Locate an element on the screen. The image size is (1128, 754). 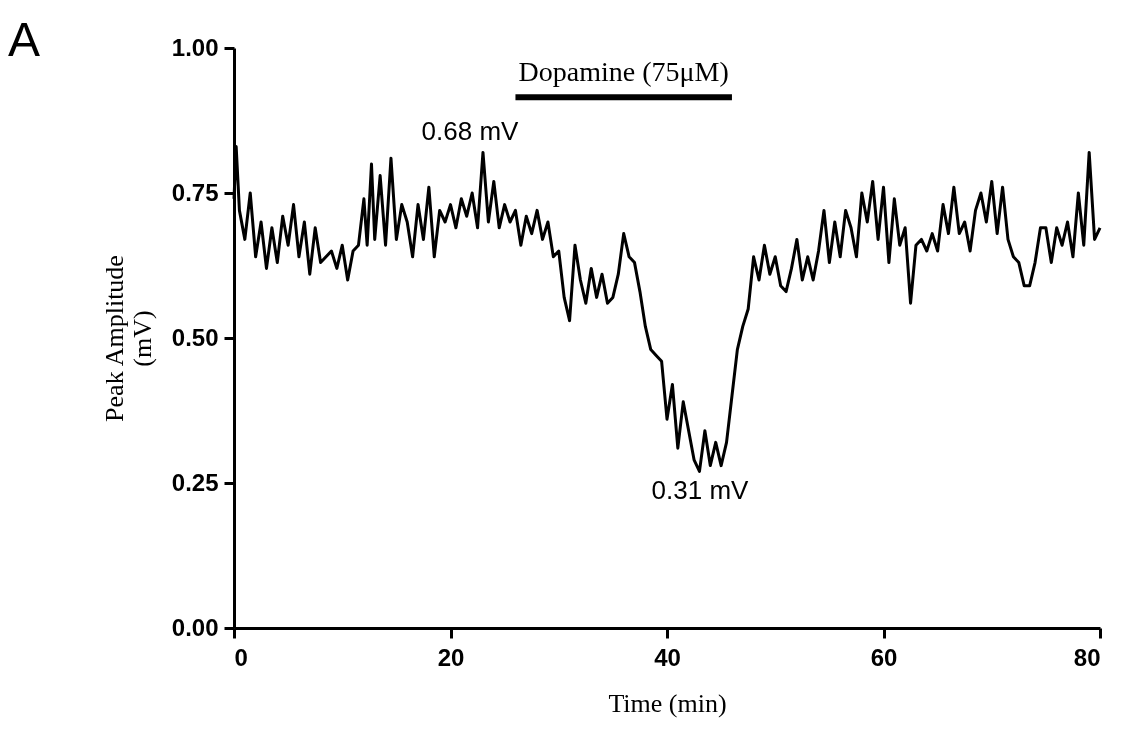
x-tick-label: 80 is located at coordinates (1087, 657).